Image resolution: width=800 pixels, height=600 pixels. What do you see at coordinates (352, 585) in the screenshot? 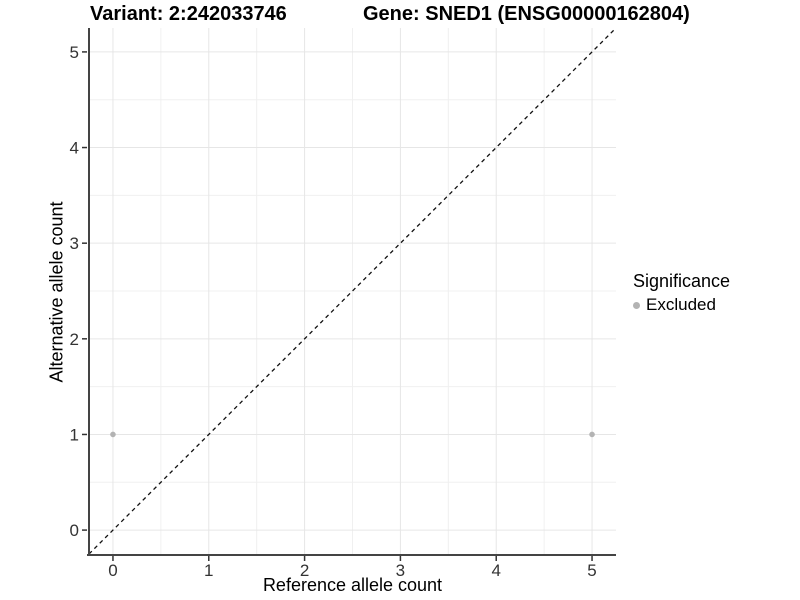
I see `x-axis-title: Reference allele count` at bounding box center [352, 585].